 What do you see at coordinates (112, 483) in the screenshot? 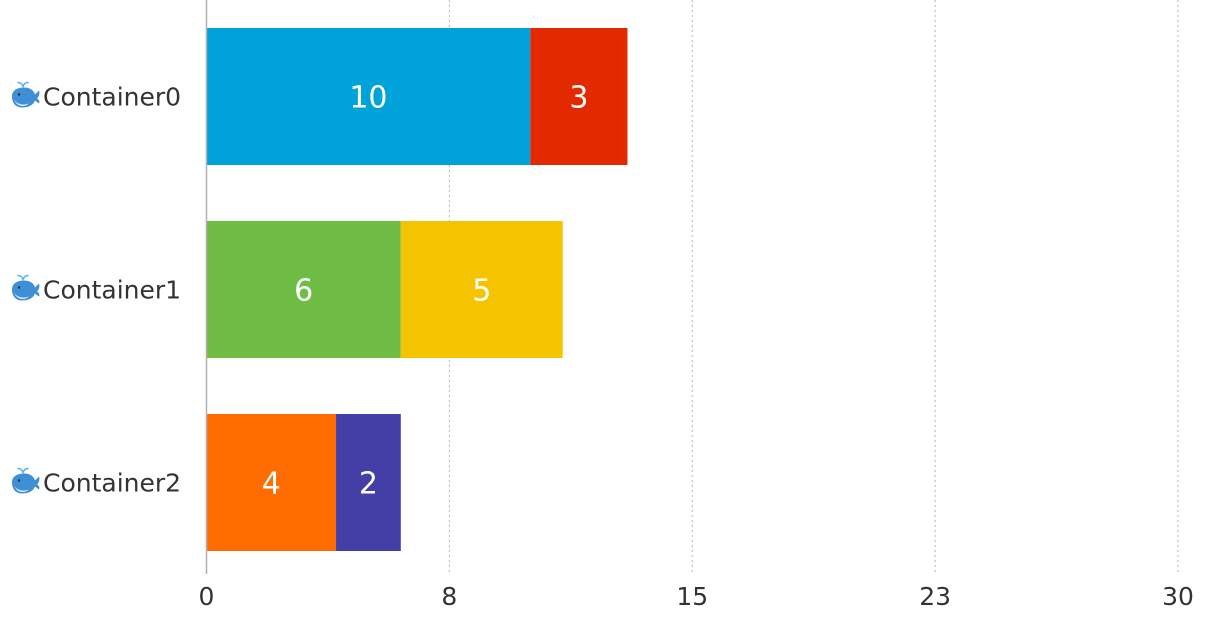
I see `category-label-2: Container2` at bounding box center [112, 483].